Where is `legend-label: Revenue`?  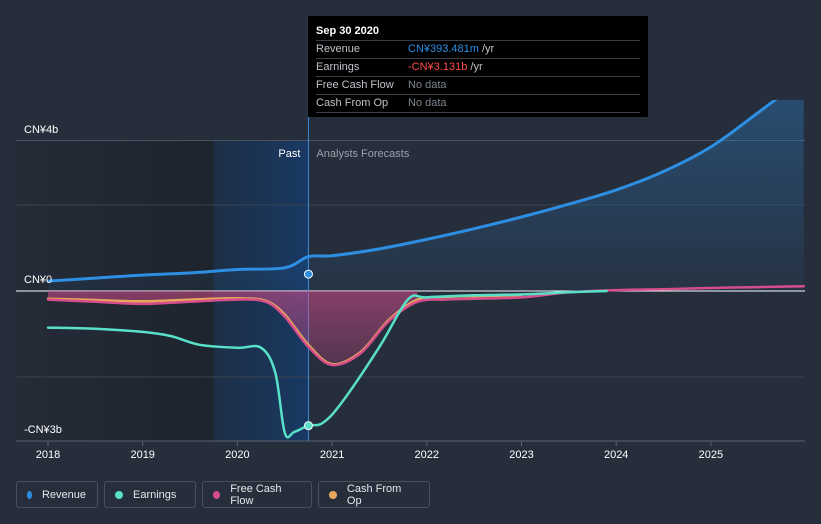 legend-label: Revenue is located at coordinates (63, 494).